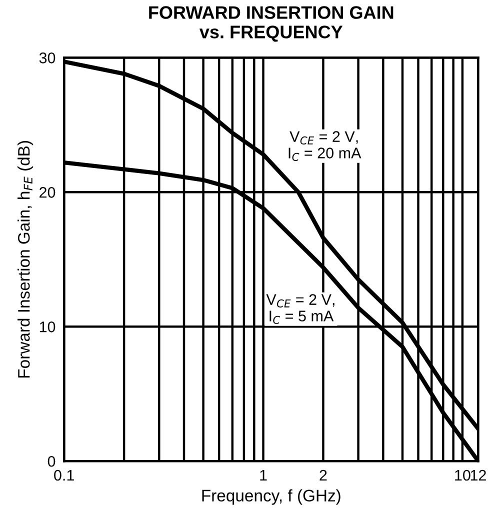  I want to click on x-tick-label: 0.1, so click(64, 475).